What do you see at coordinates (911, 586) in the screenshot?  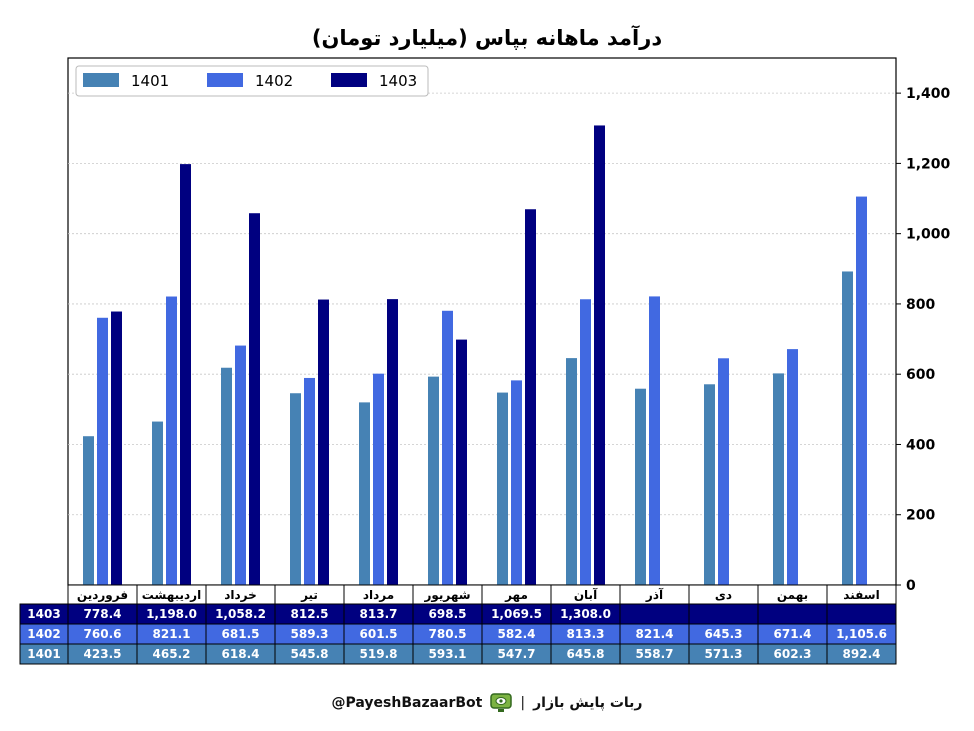 I see `y-tick-label: 0` at bounding box center [911, 586].